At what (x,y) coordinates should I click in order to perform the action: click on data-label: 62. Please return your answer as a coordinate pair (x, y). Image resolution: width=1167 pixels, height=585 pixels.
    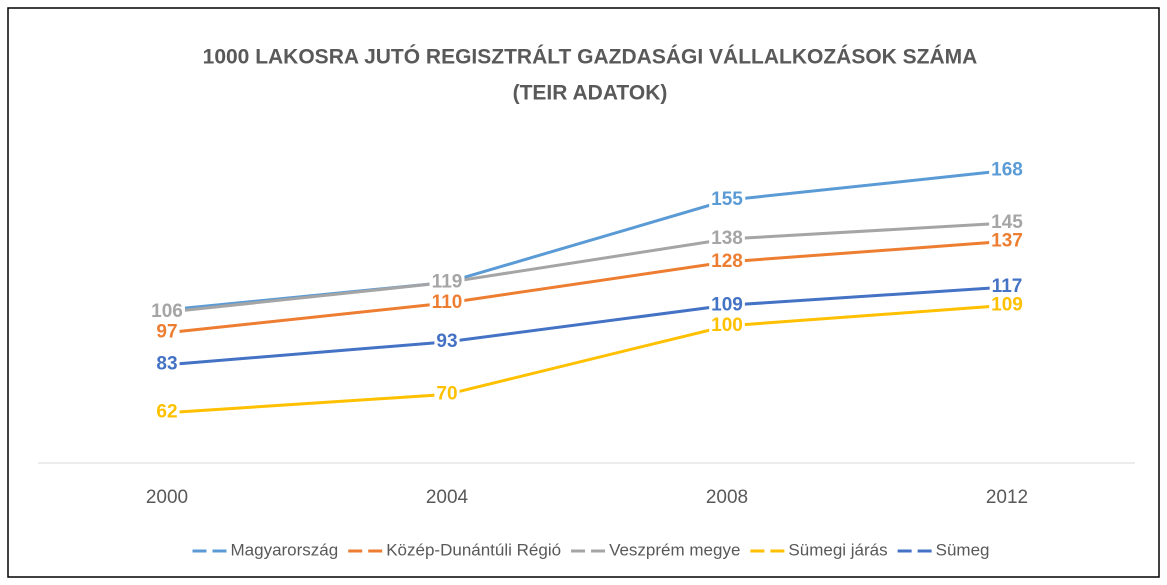
    Looking at the image, I should click on (166, 412).